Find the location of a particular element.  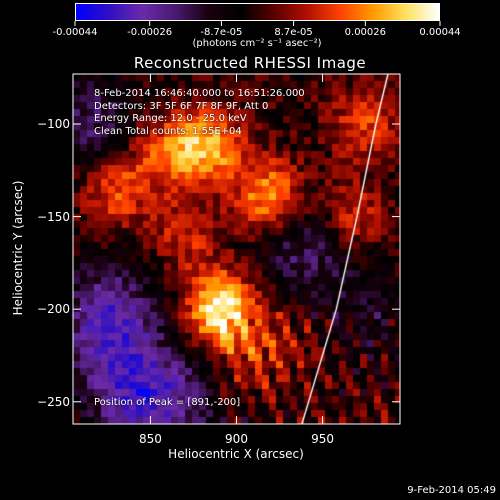

colorbar is located at coordinates (257, 12).